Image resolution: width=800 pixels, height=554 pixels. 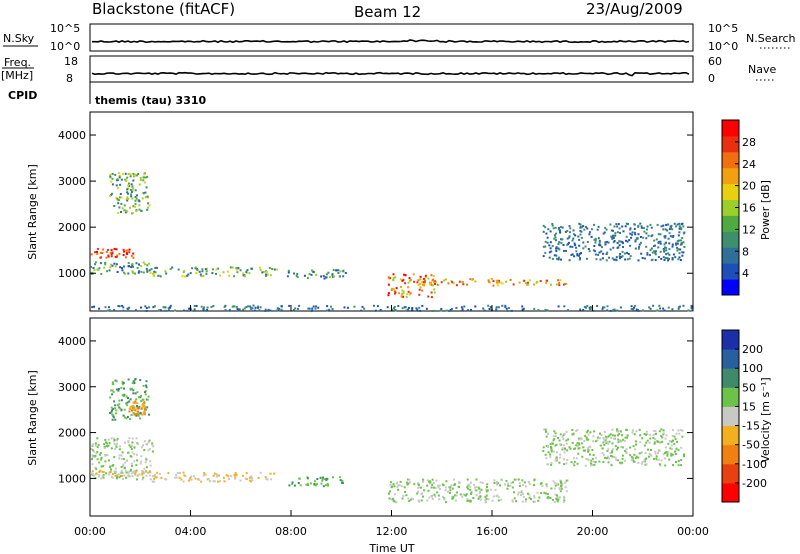 I want to click on power-colorbar-swatch, so click(x=730, y=223).